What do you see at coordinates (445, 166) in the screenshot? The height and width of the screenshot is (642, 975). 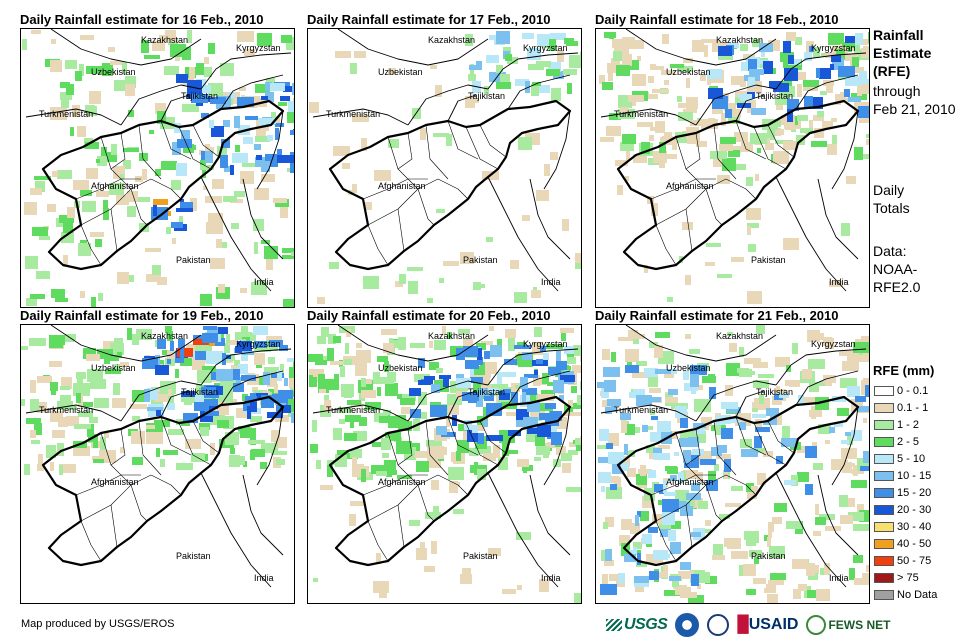 I see `map-canvas` at bounding box center [445, 166].